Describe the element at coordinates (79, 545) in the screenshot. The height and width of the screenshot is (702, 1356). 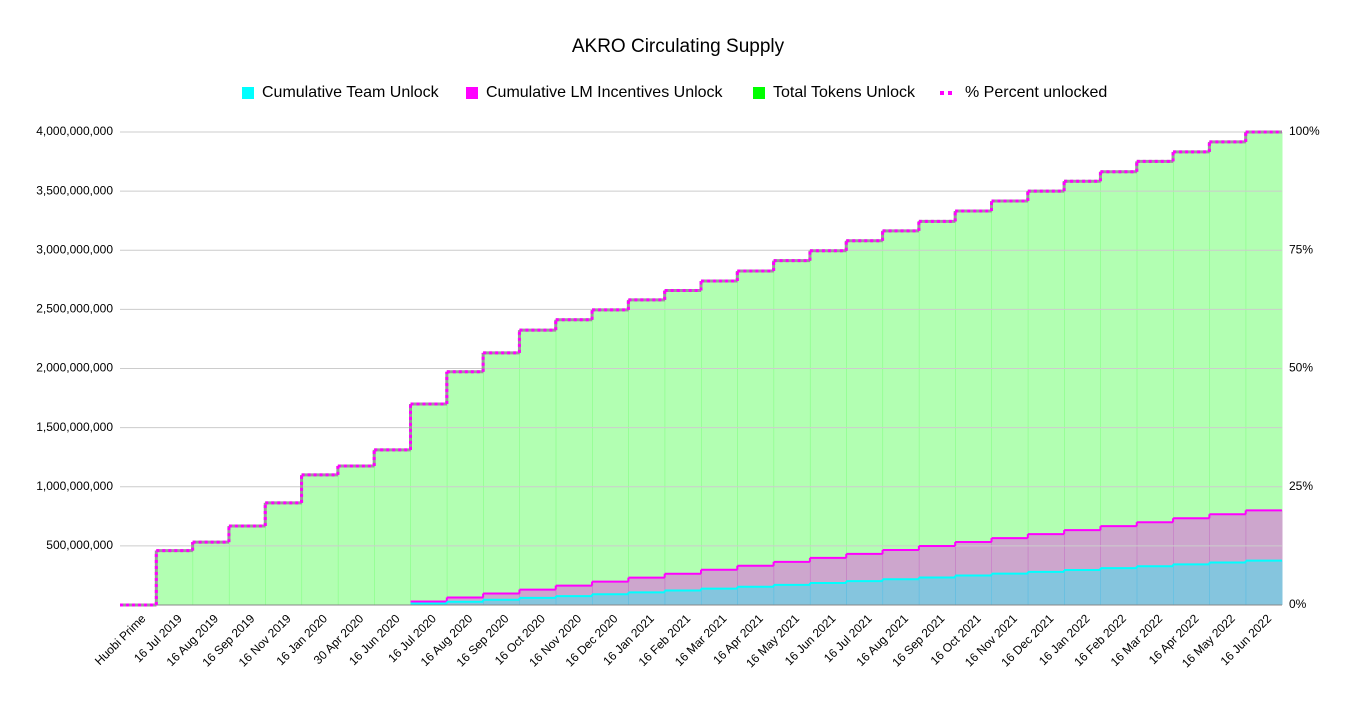
I see `y-tick-label: 500,000,000` at that location.